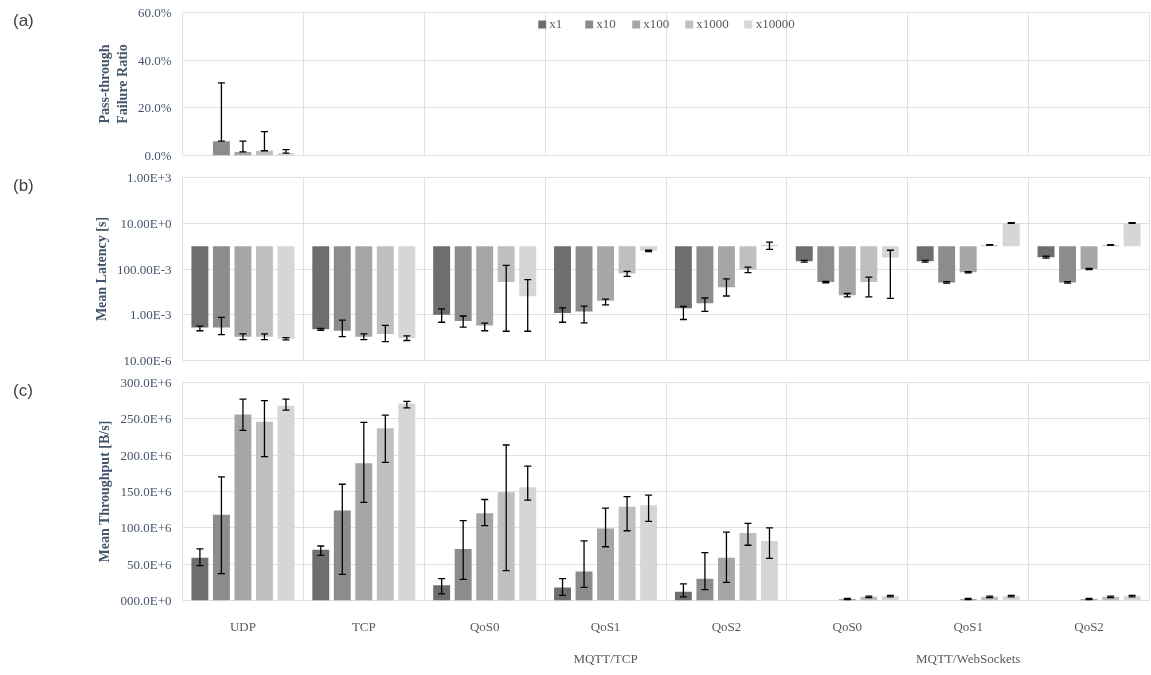 This screenshot has width=1151, height=675. Describe the element at coordinates (154, 12) in the screenshot. I see `y-tick-label: 60.0%` at that location.